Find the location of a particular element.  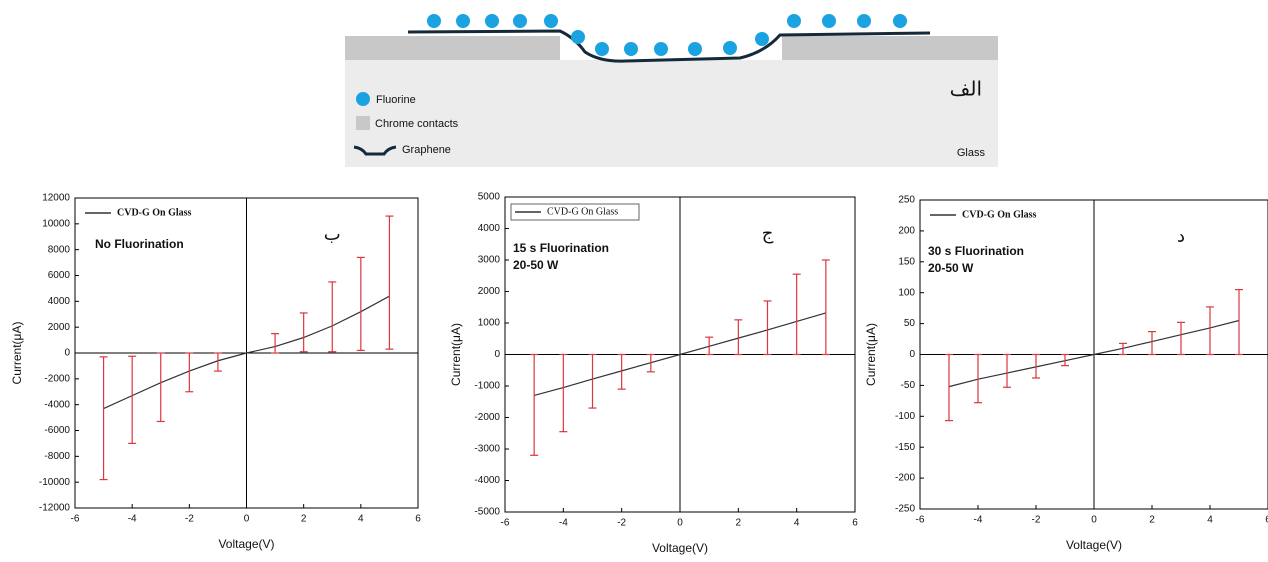

y-tick-label: 50 is located at coordinates (910, 323).